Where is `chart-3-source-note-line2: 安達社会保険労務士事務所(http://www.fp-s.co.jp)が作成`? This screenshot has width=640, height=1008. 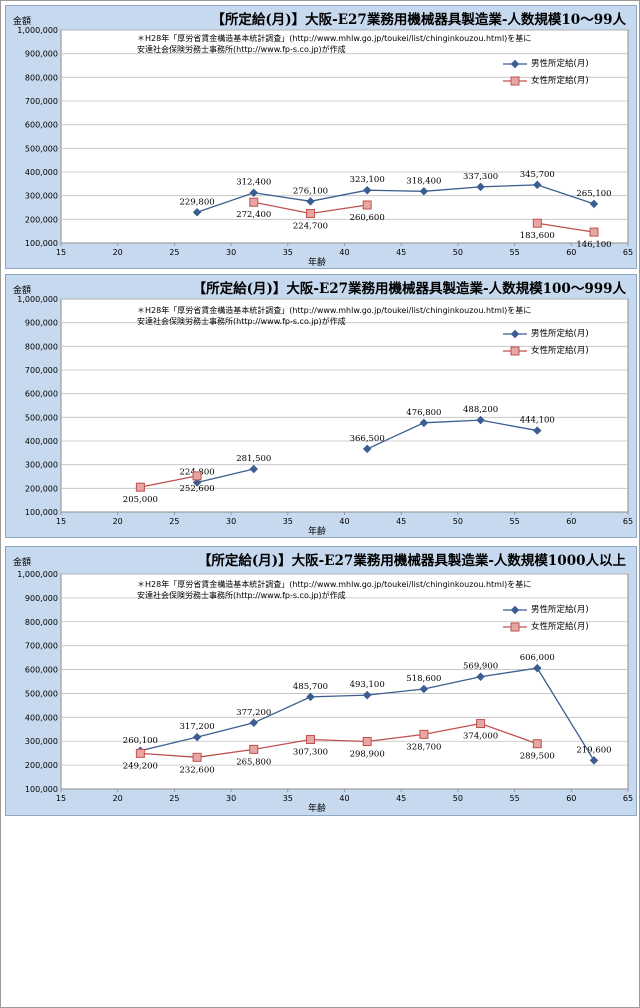 chart-3-source-note-line2: 安達社会保険労務士事務所(http://www.fp-s.co.jp)が作成 is located at coordinates (241, 595).